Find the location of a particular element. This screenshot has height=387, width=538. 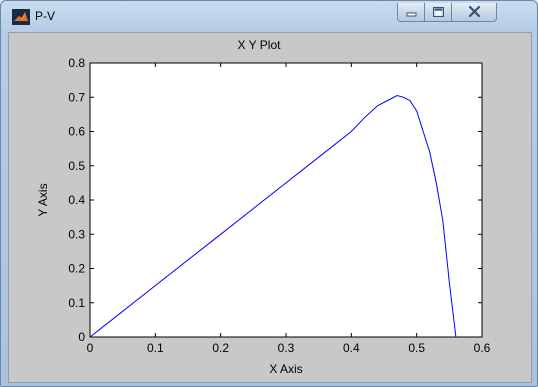

x-tick-label: 0.3 is located at coordinates (286, 348).